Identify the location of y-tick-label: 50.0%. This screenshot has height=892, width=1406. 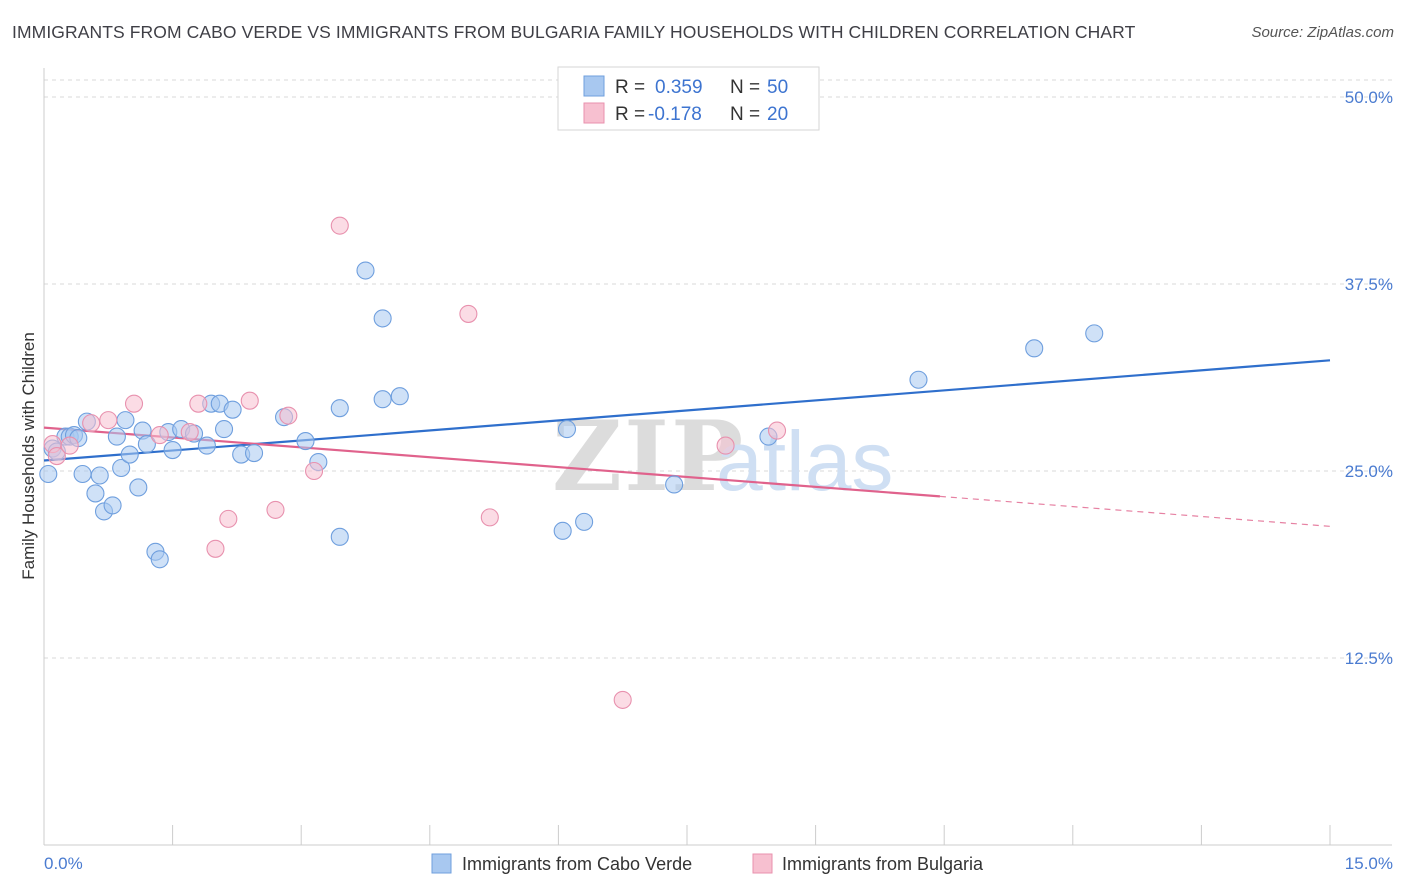
(1369, 97).